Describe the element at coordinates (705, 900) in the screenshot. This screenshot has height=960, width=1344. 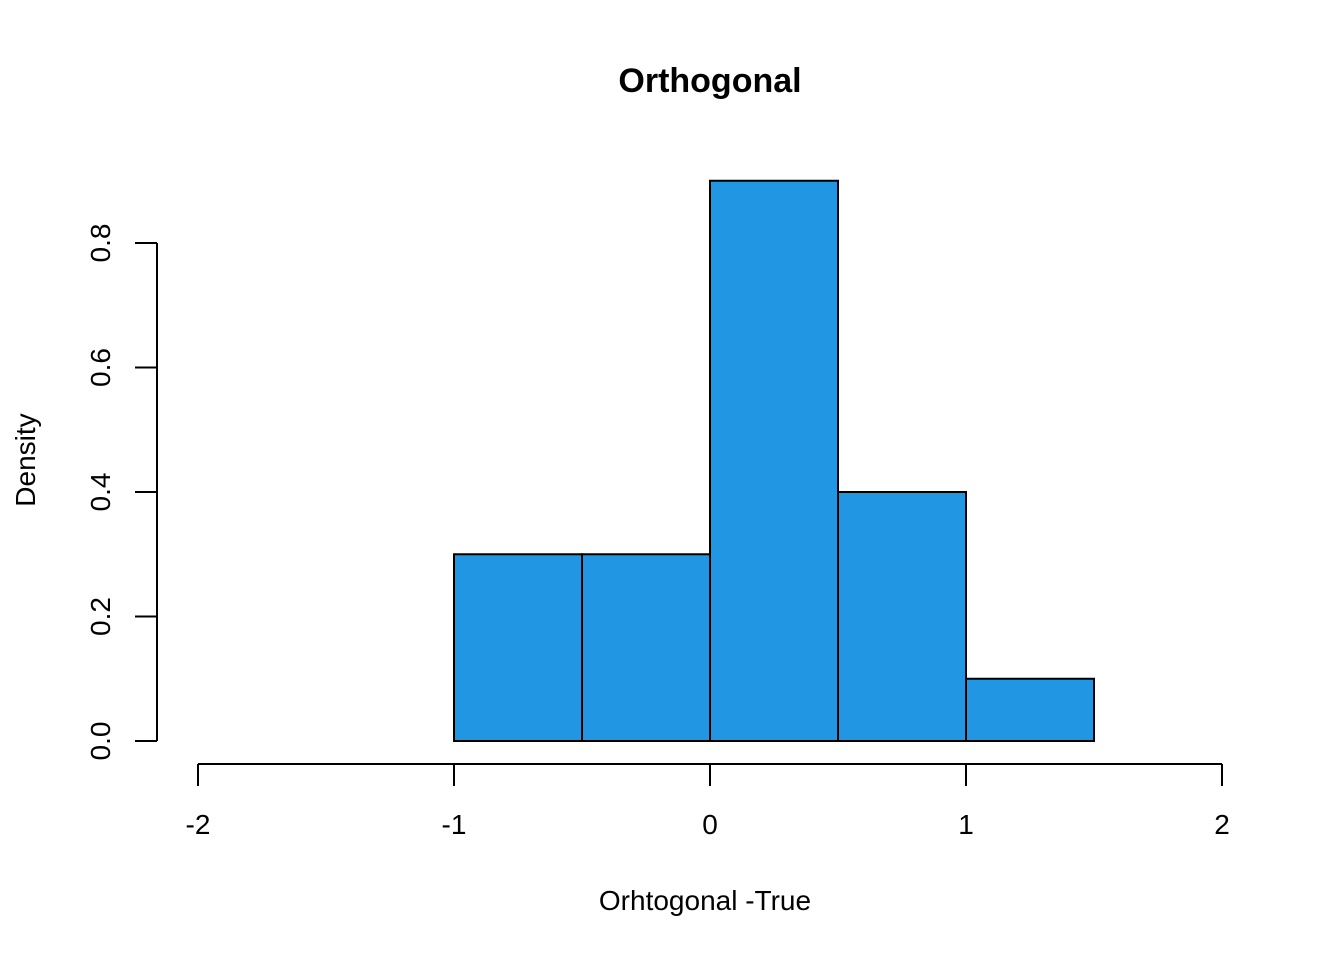
I see `x-axis-label: Orhtogonal -True` at that location.